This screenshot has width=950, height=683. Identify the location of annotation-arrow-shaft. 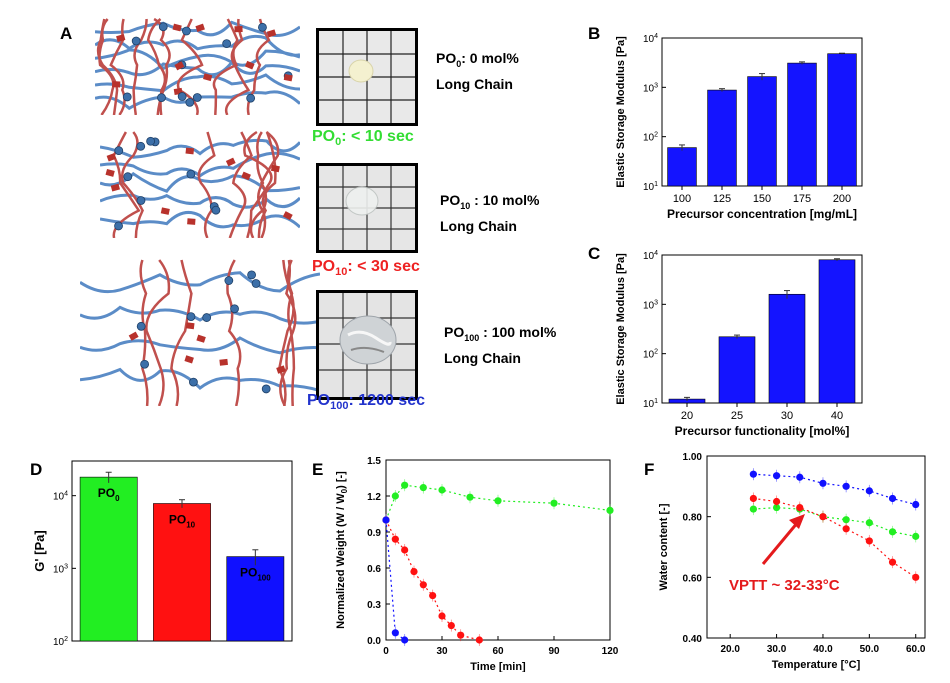
(780, 543).